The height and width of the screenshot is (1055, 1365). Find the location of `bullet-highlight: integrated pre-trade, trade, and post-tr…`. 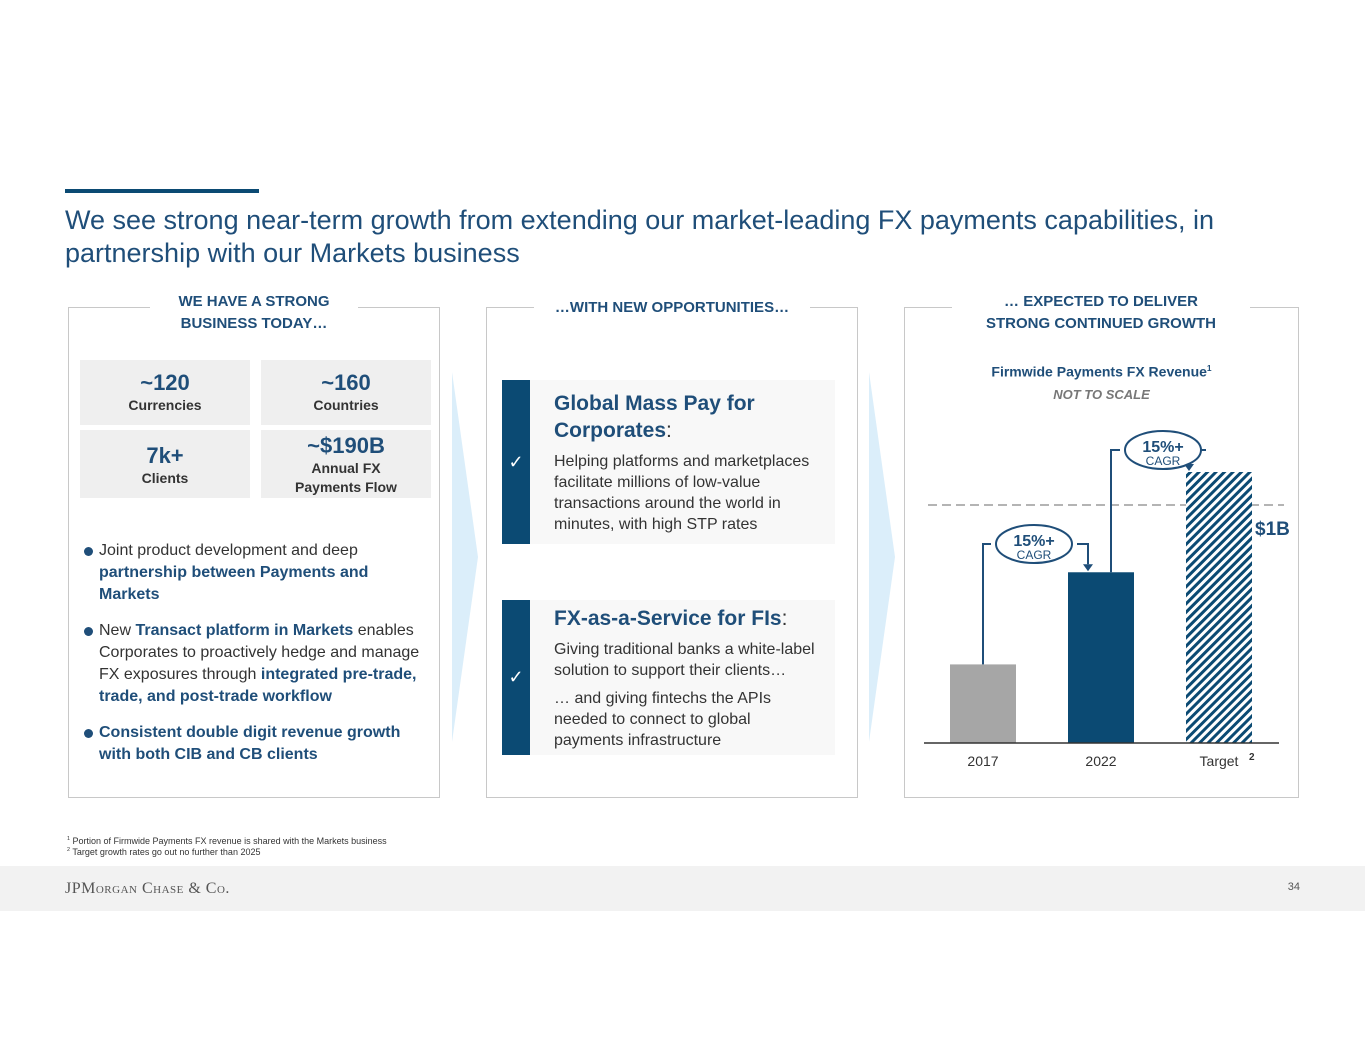

bullet-highlight: integrated pre-trade, trade, and post-tr… is located at coordinates (258, 685).